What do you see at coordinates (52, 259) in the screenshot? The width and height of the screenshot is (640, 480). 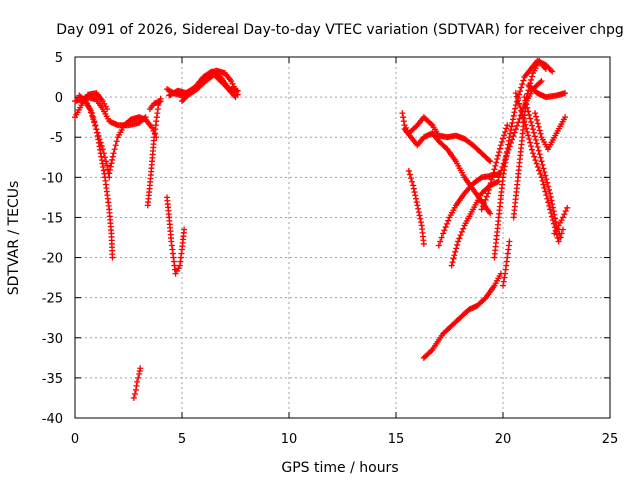 I see `y-tick-label: -20` at bounding box center [52, 259].